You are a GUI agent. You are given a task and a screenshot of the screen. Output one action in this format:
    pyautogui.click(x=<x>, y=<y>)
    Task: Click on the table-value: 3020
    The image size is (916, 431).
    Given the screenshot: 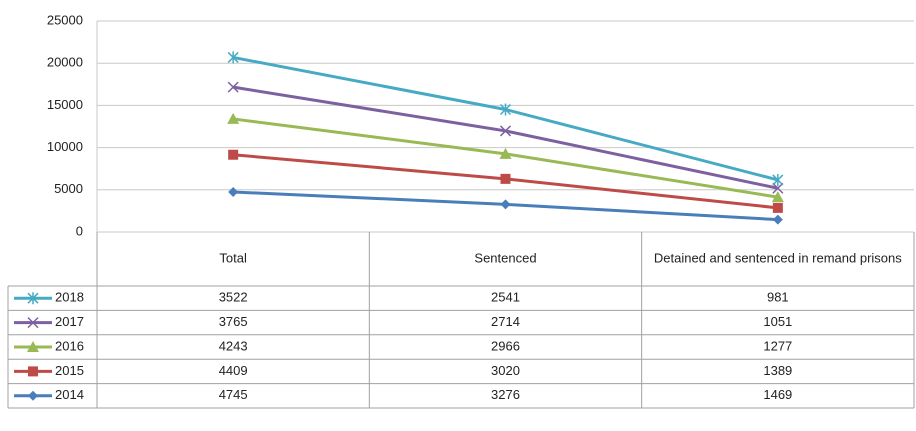 What is the action you would take?
    pyautogui.click(x=505, y=370)
    